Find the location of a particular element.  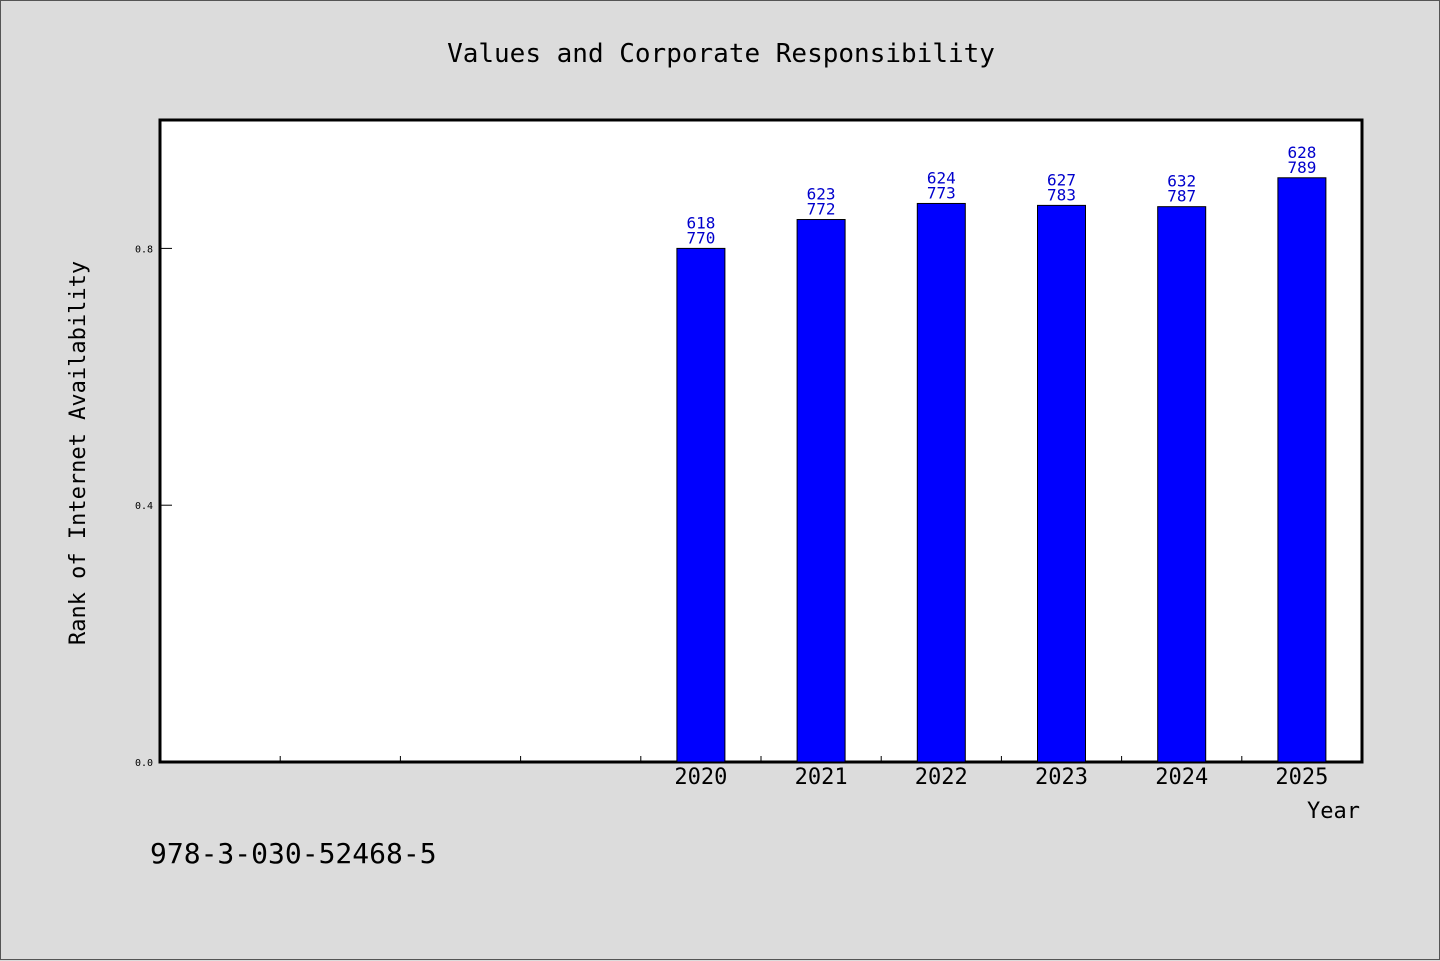

bar-label-top: 627 is located at coordinates (1061, 179).